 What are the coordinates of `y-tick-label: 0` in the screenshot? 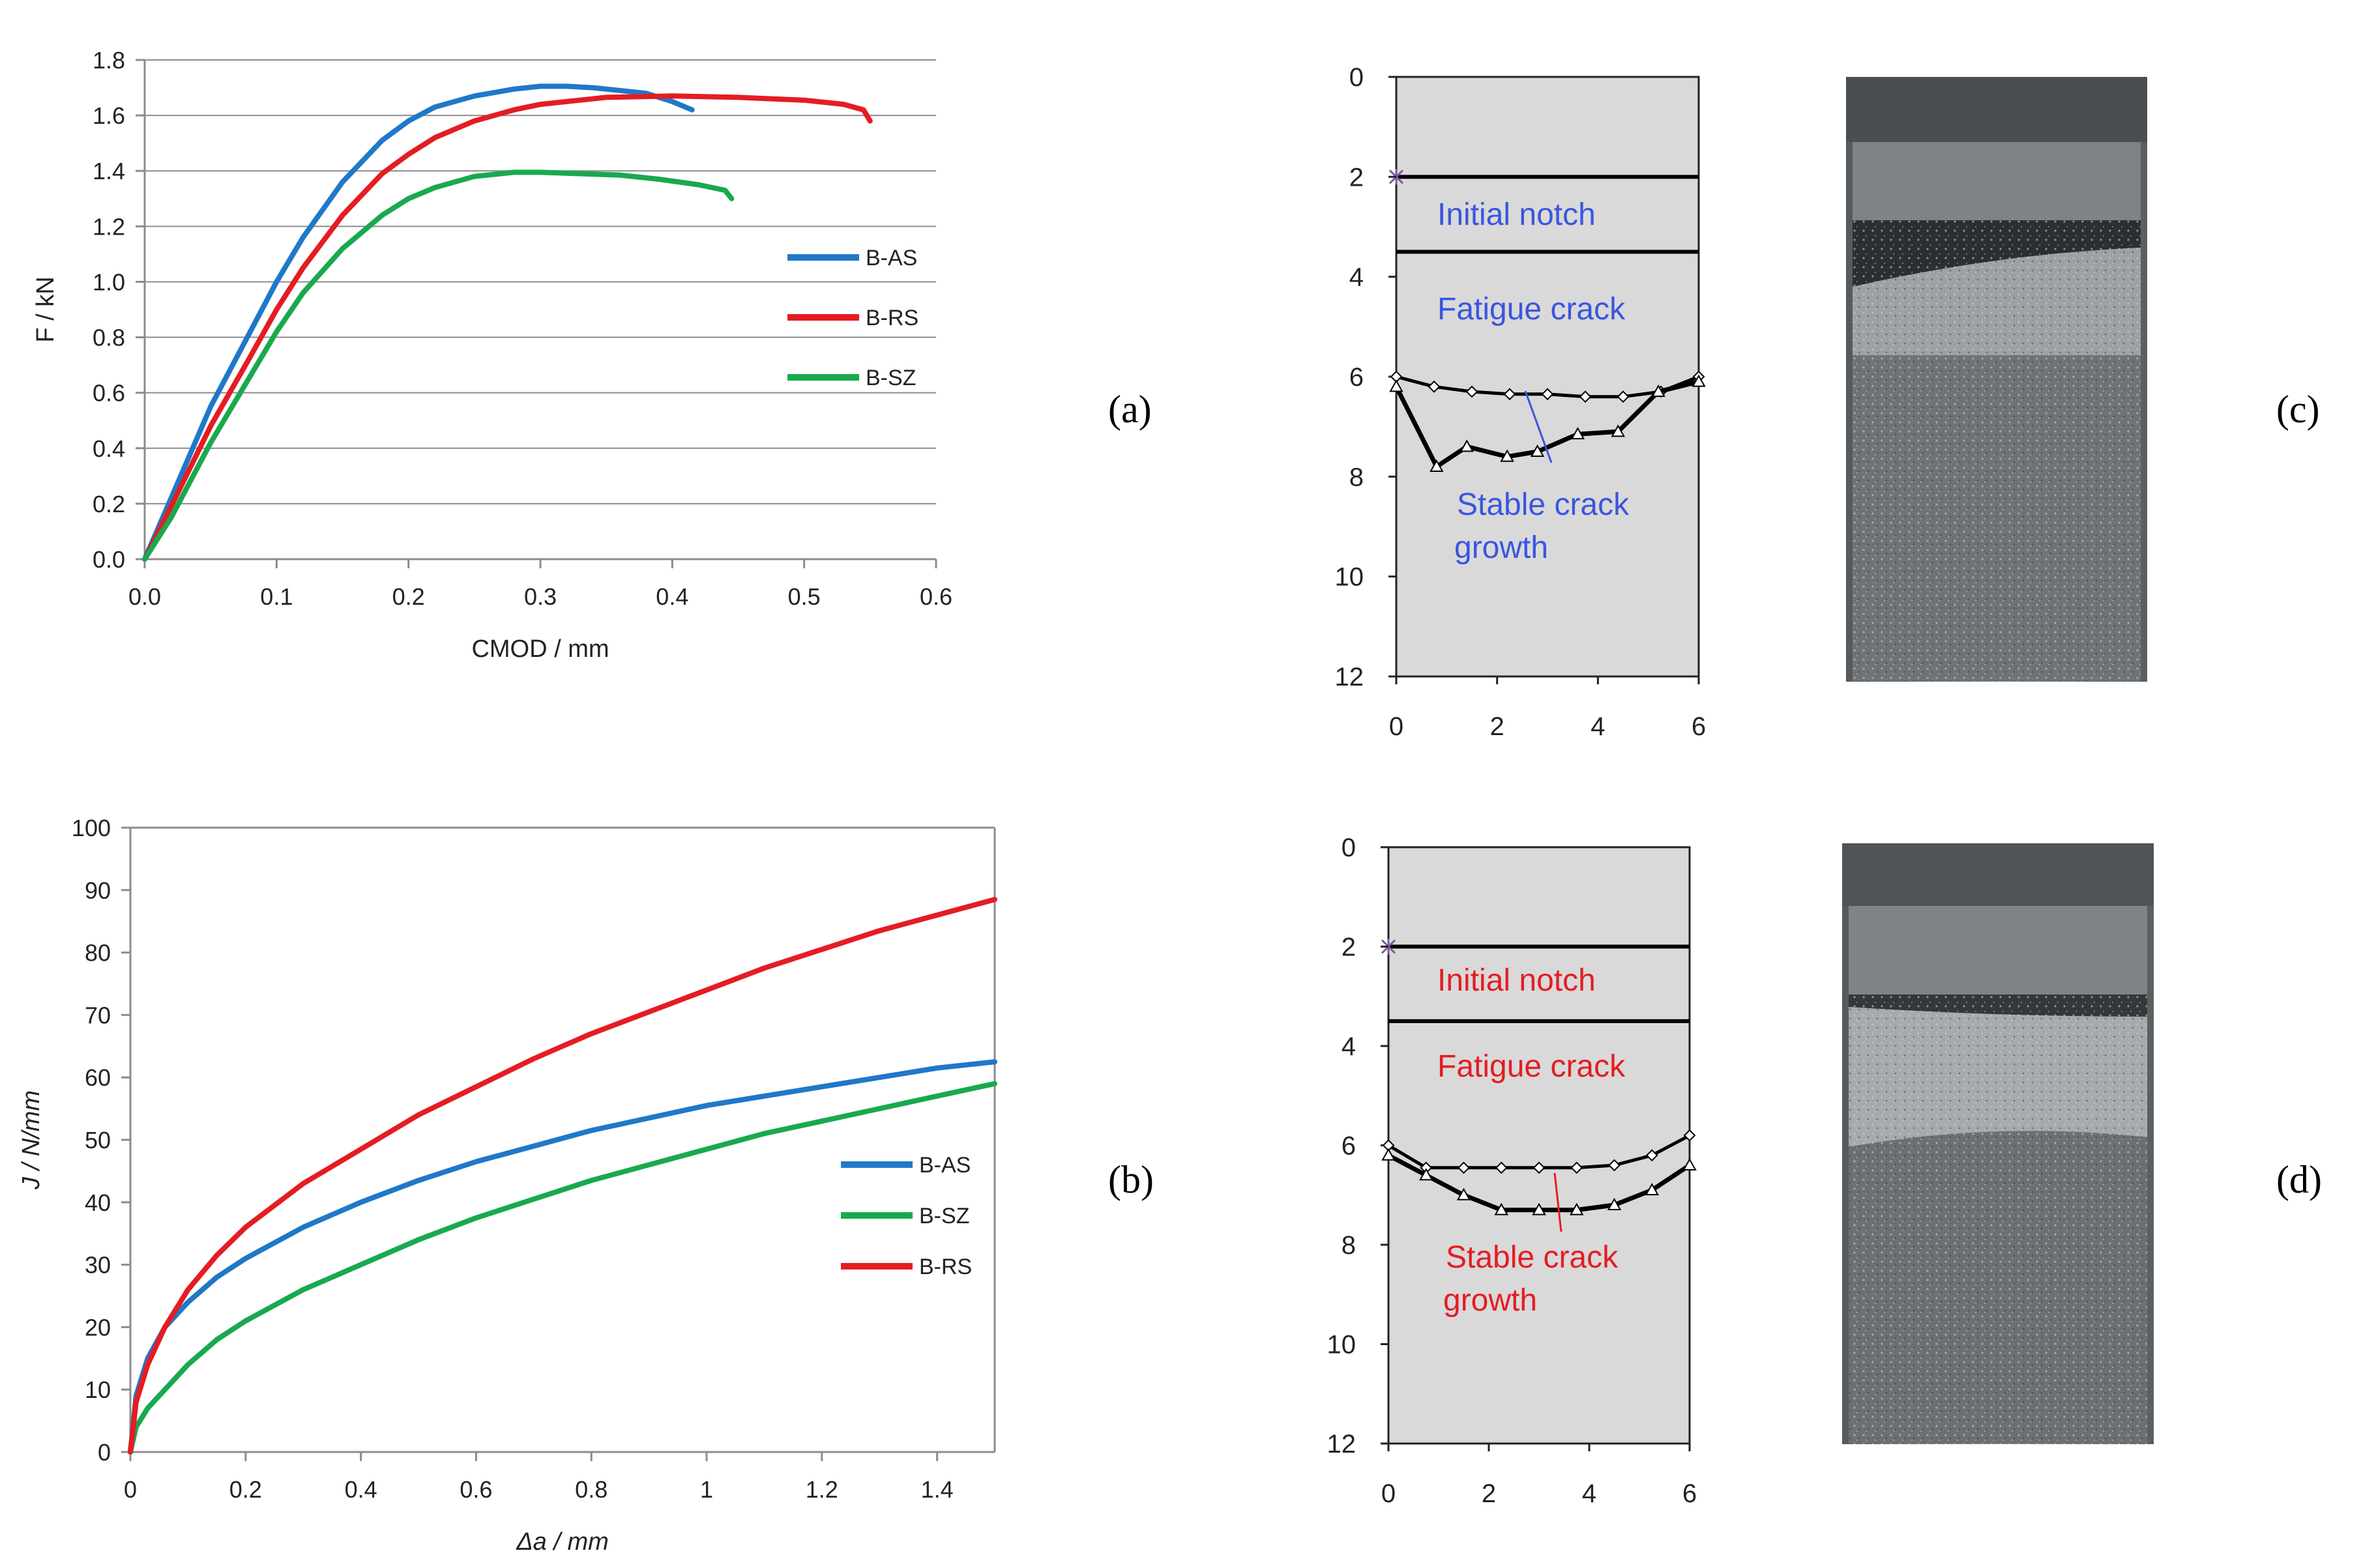 It's located at (1349, 848).